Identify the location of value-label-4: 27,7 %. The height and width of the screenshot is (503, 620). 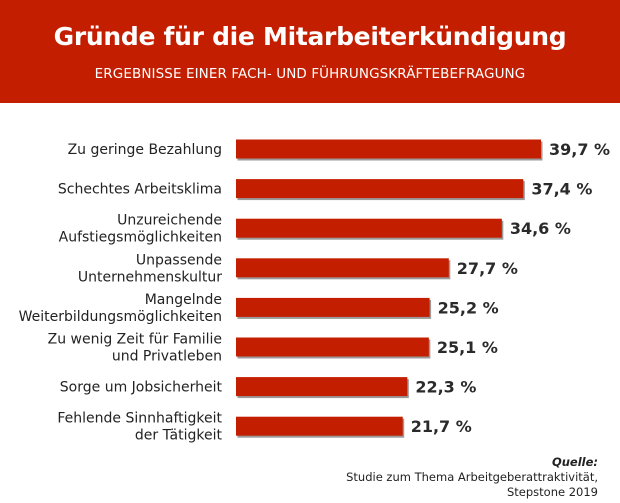
(487, 268).